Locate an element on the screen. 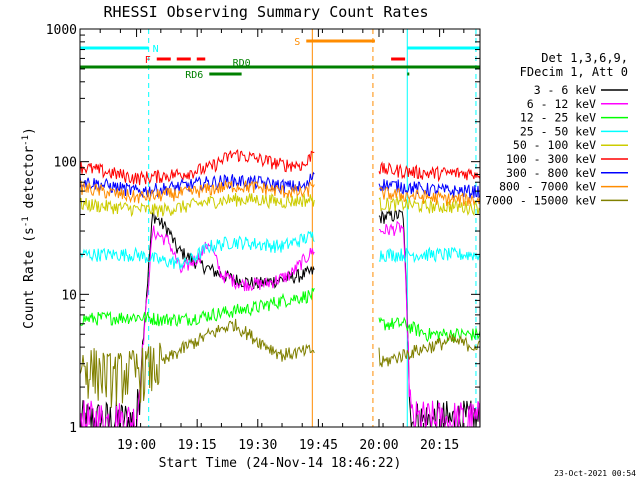 This screenshot has width=640, height=480. legend-label-800-7000-kev: 800 - 7000 keV is located at coordinates (547, 187).